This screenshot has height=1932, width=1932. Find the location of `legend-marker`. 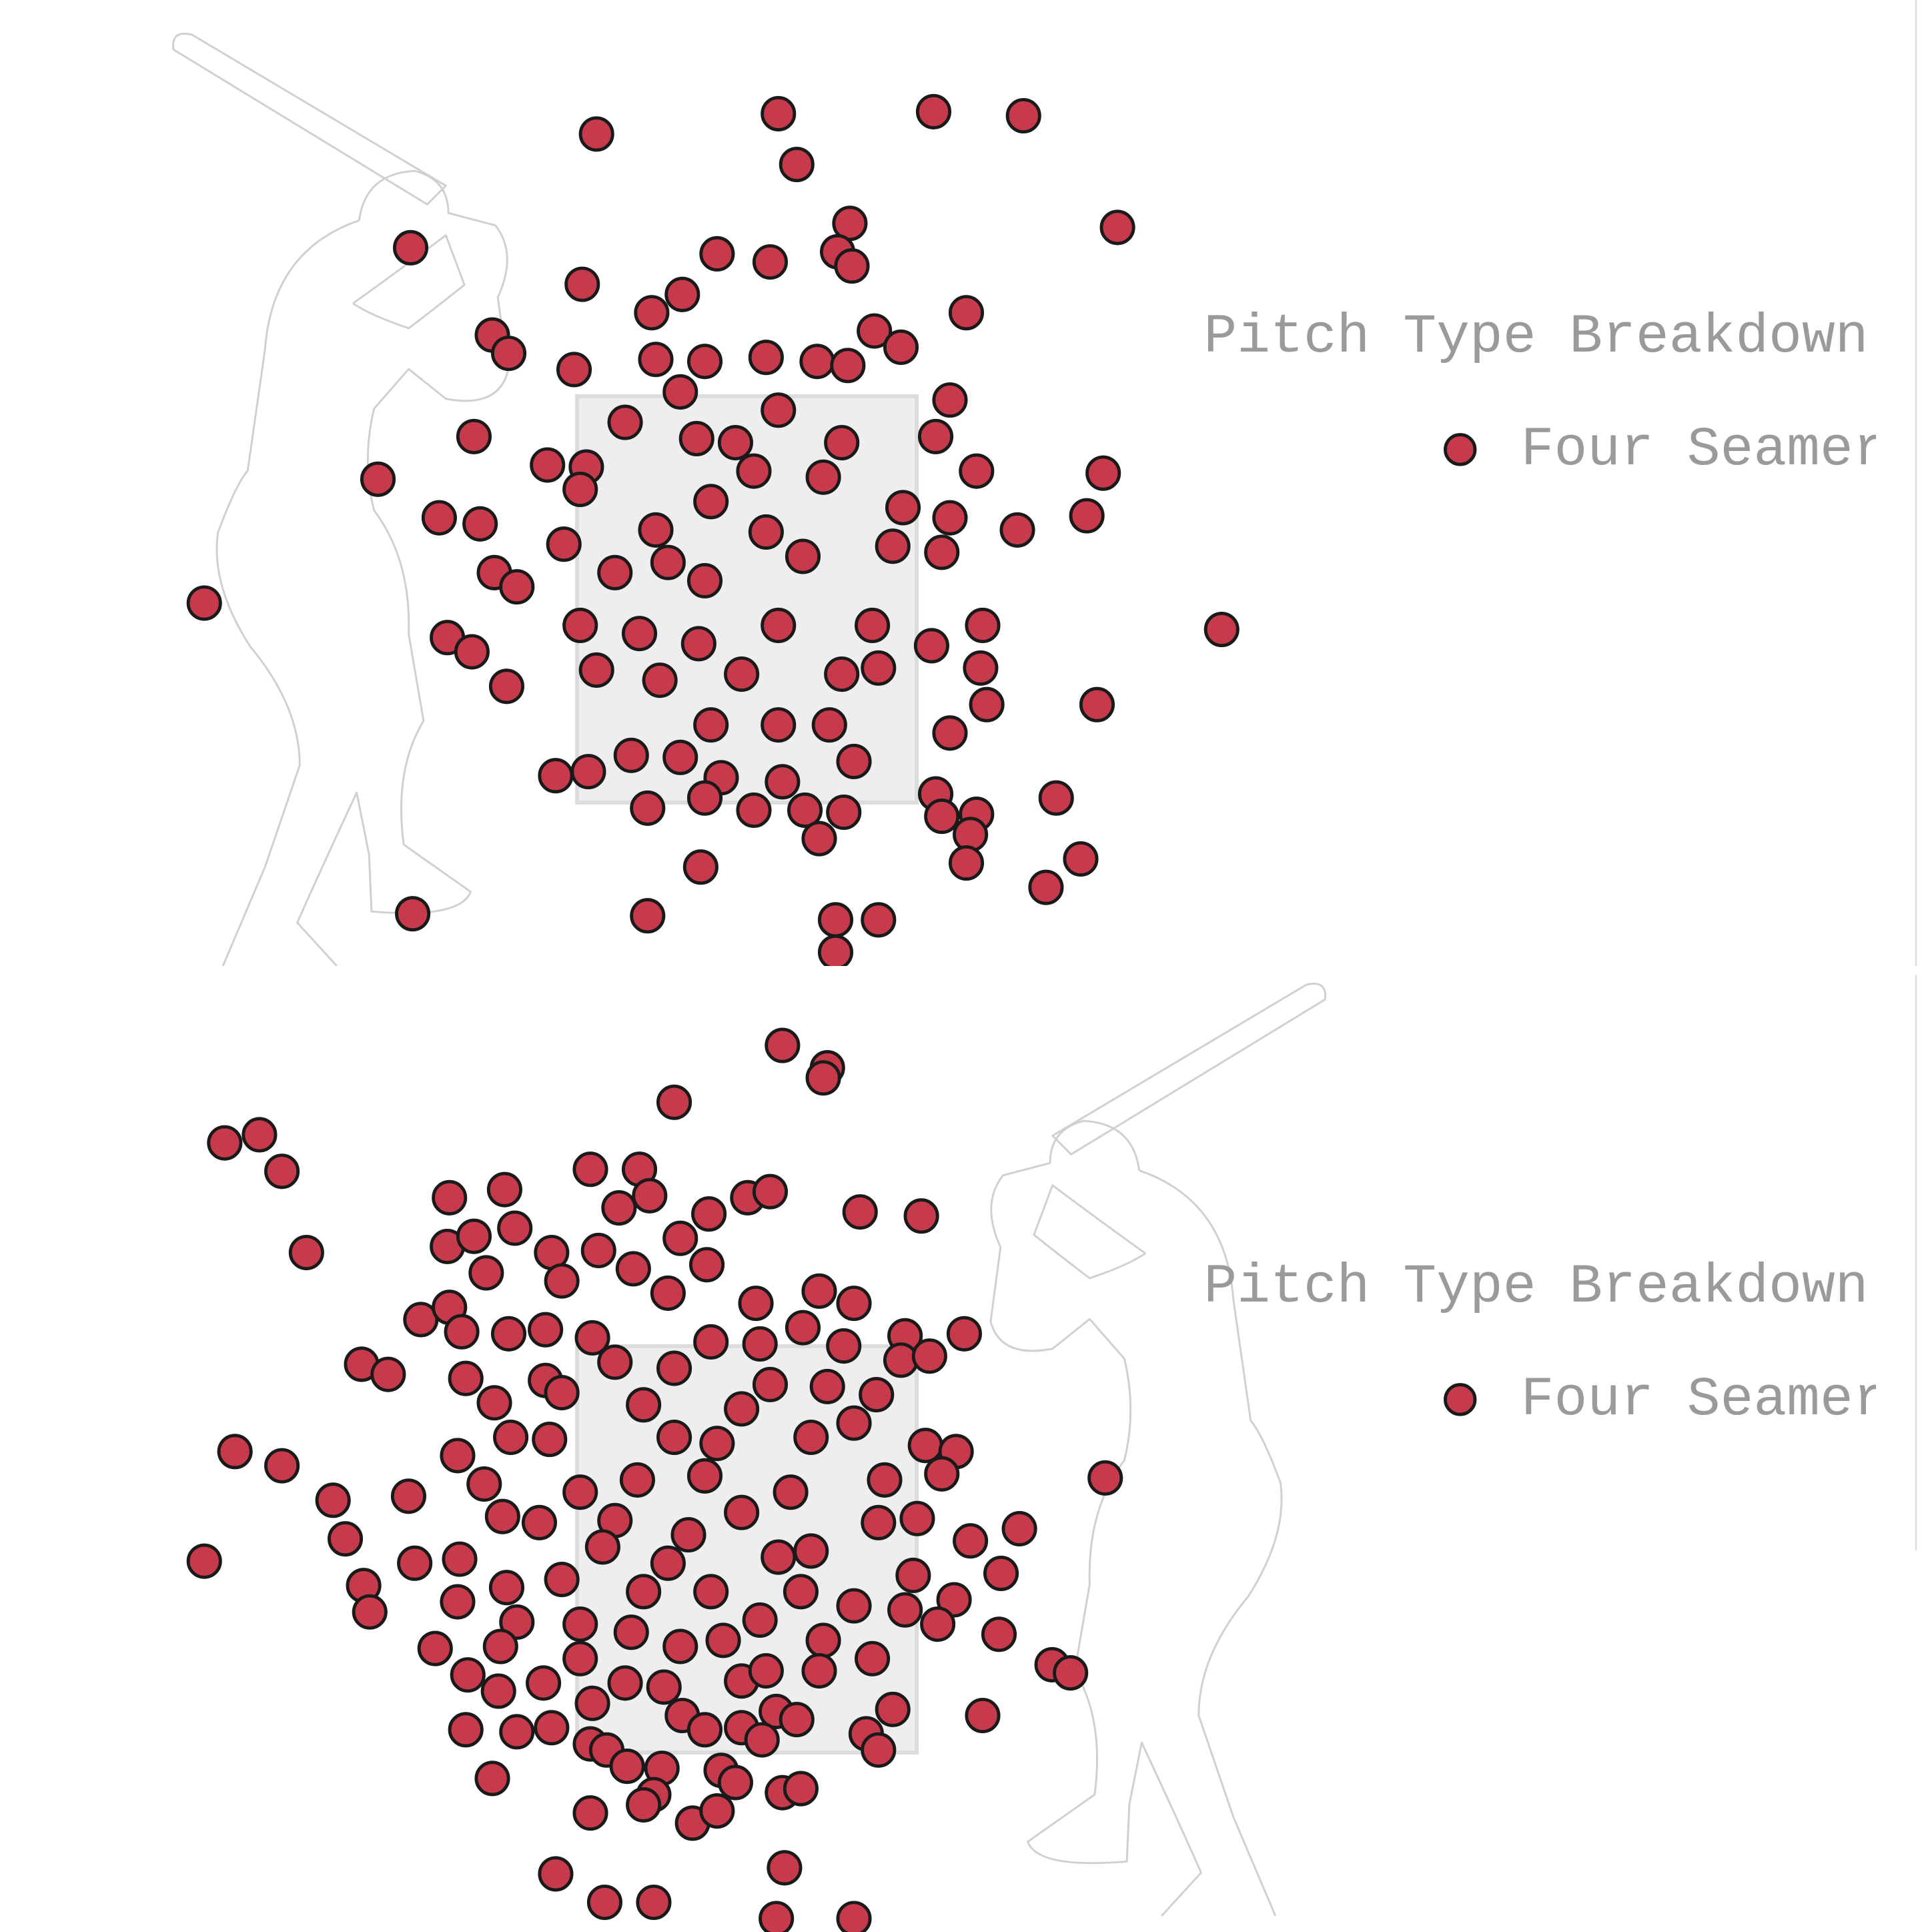

legend-marker is located at coordinates (1460, 450).